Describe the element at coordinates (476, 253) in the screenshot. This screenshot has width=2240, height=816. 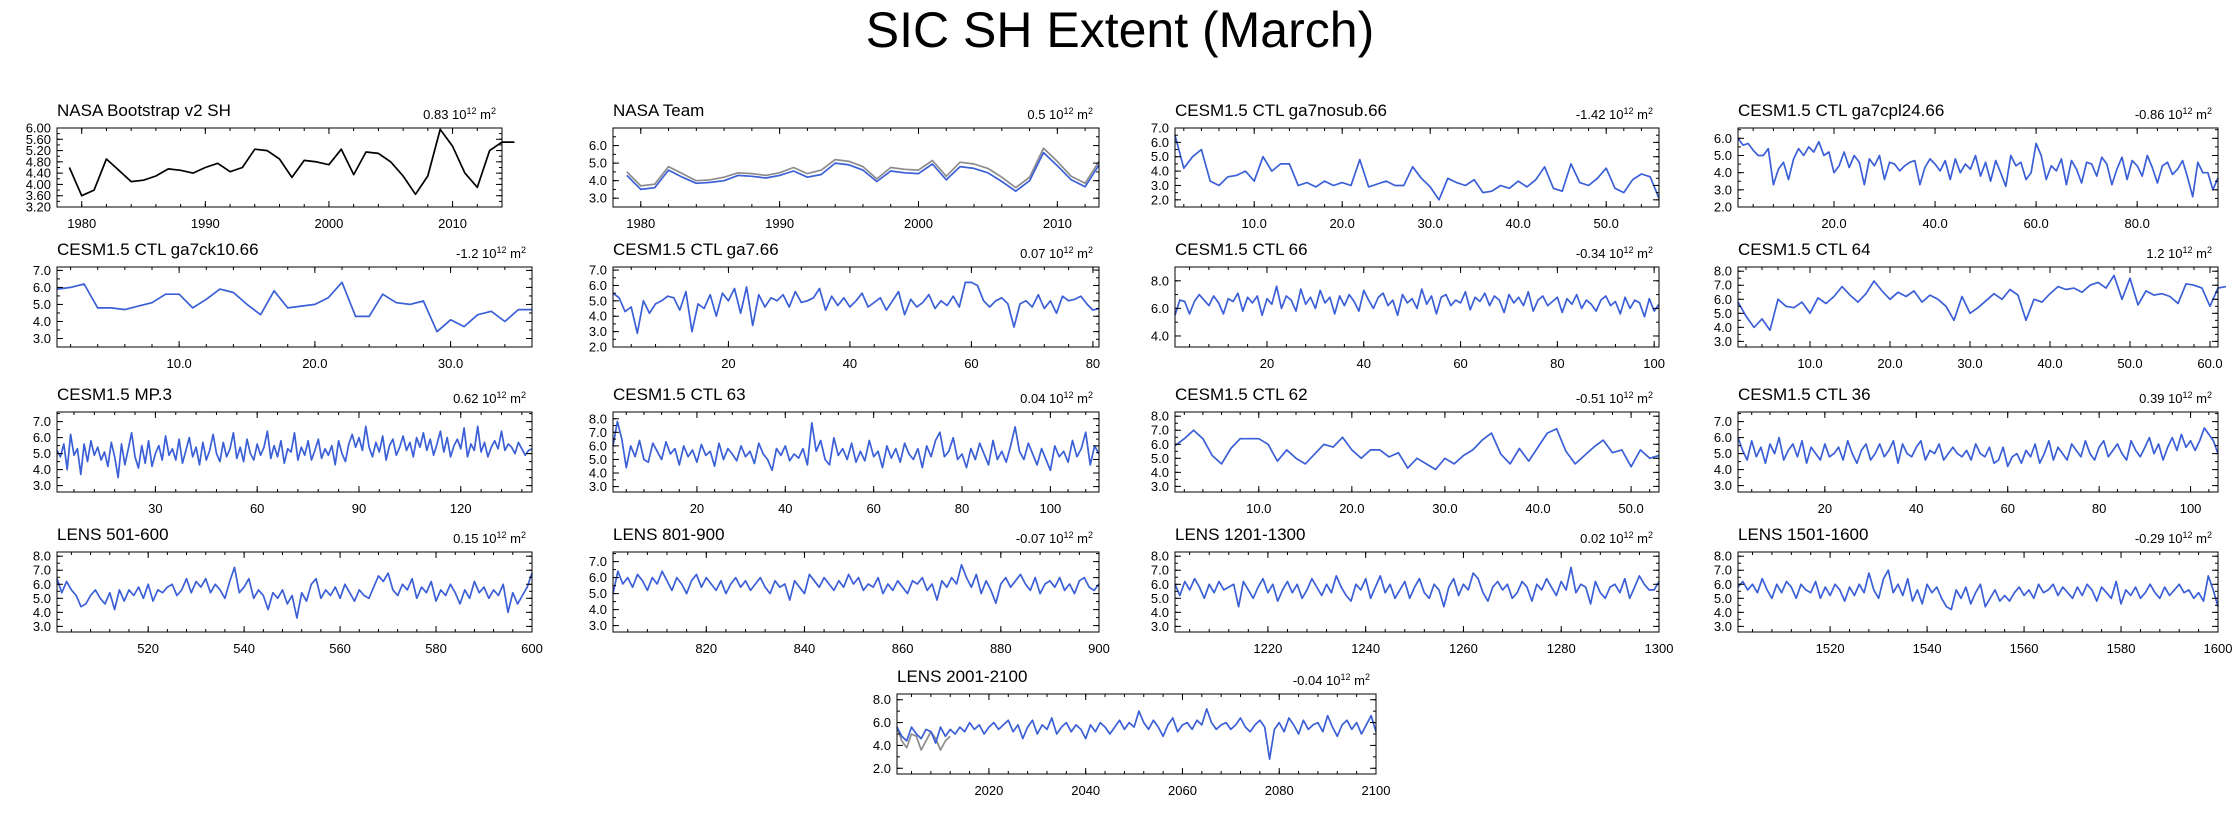
I see `trend-value: -1.2 10` at that location.